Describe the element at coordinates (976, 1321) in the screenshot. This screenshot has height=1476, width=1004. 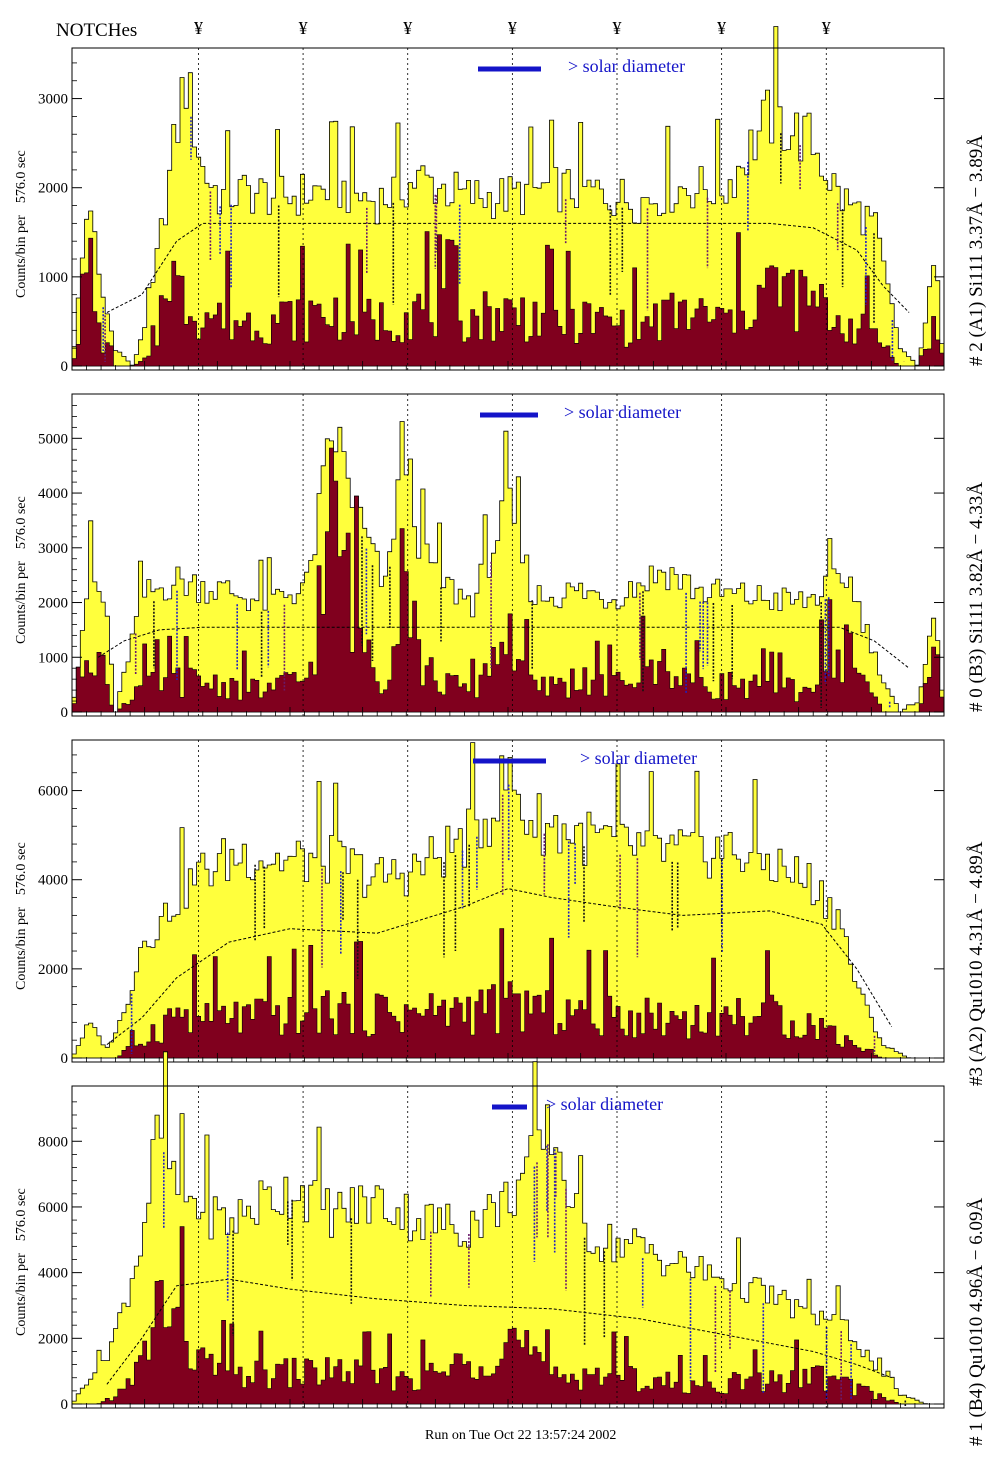
I see `panel-right-label: # 1 (B4) Qu1010 4.96Å − 6.09Å` at that location.